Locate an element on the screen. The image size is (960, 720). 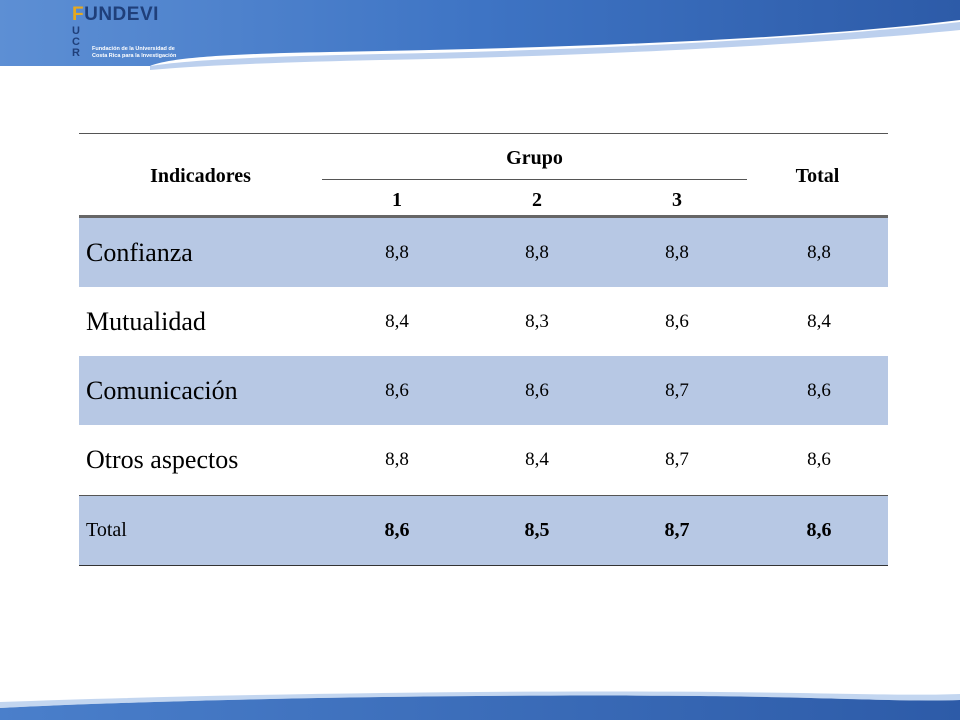
header-total: Total is located at coordinates (817, 176).